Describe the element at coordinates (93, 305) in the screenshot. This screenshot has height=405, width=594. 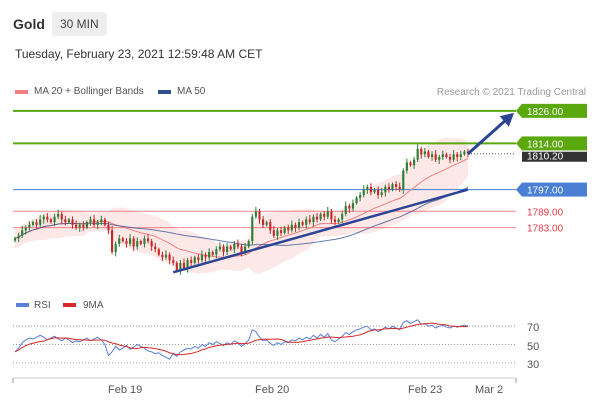
I see `rsi-ma-legend-label: 9MA` at that location.